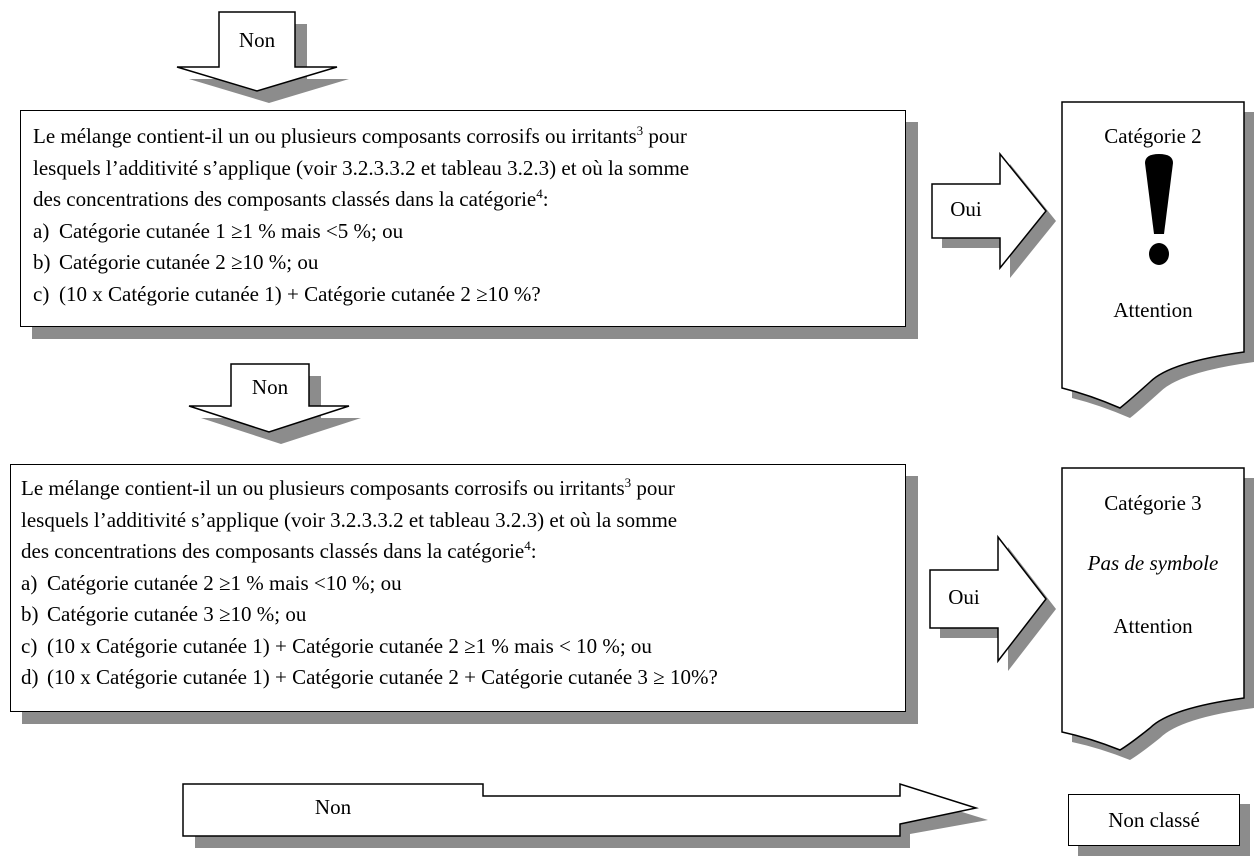 This screenshot has height=861, width=1258. Describe the element at coordinates (1153, 503) in the screenshot. I see `result-2-category: Catégorie 3` at that location.